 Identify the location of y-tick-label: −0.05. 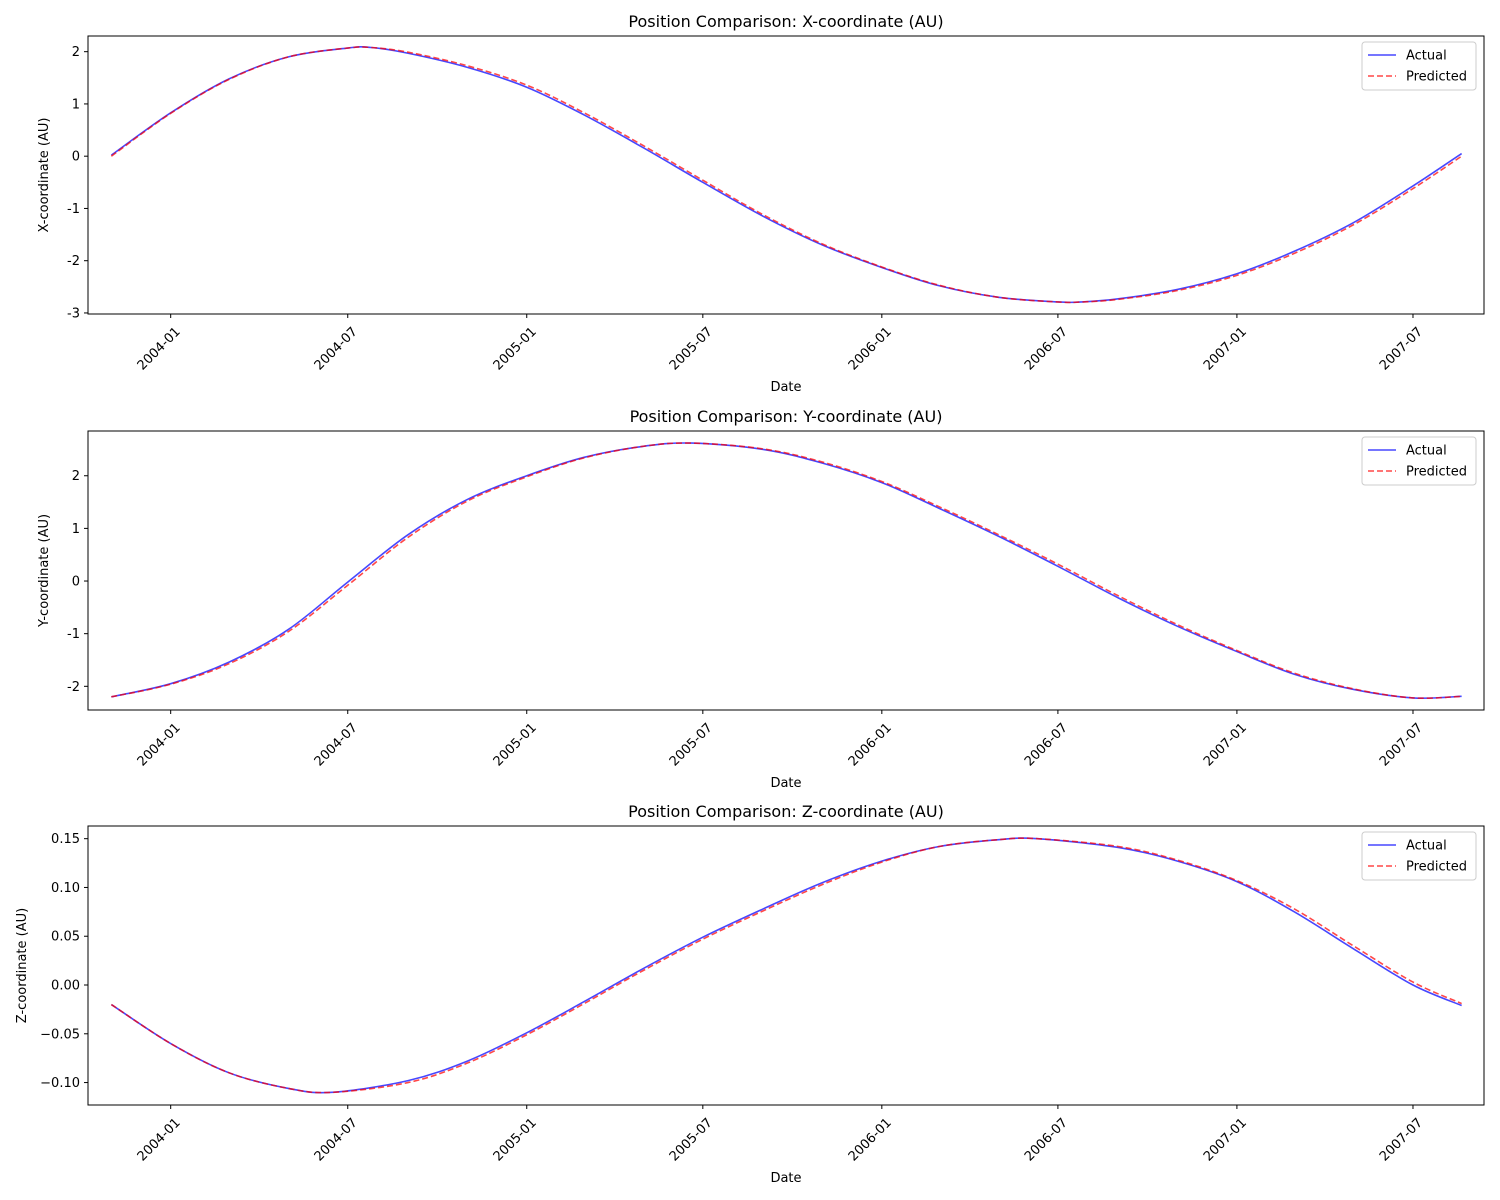
(60, 1034).